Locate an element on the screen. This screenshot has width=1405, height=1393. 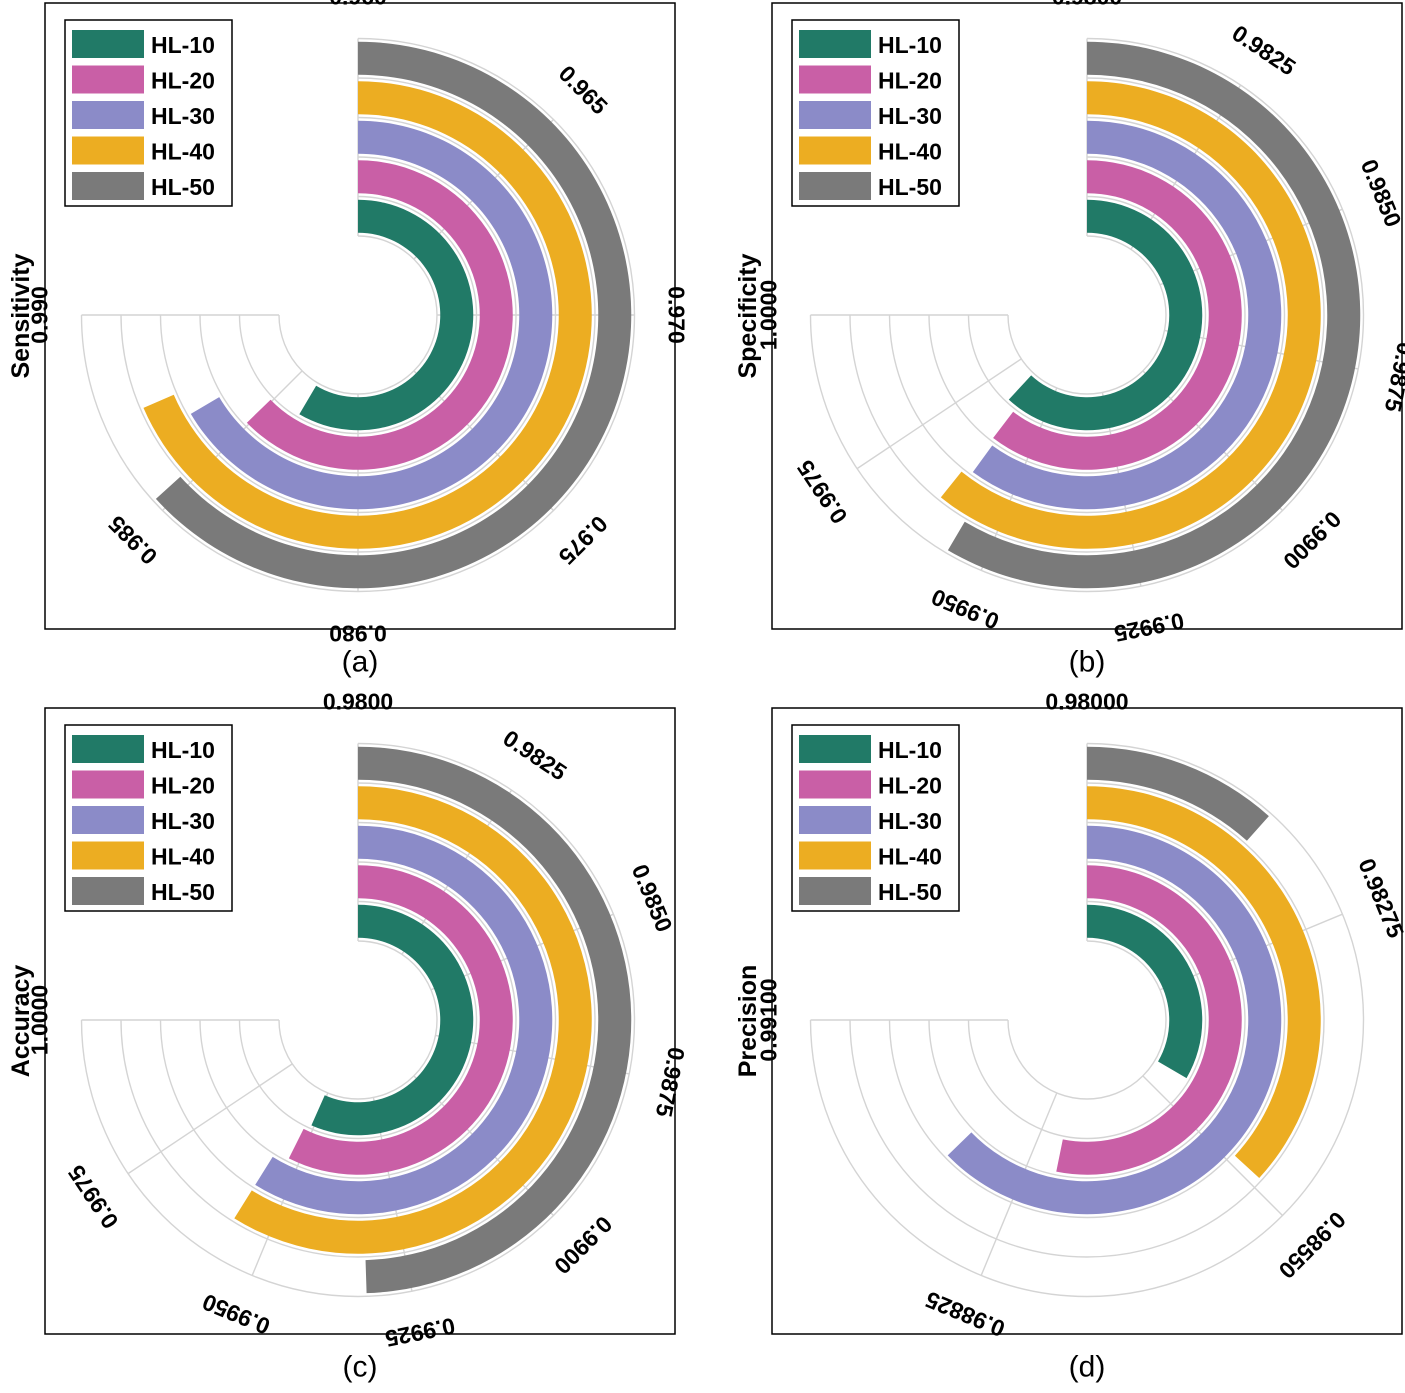
panel-caption: (b) is located at coordinates (1087, 662).